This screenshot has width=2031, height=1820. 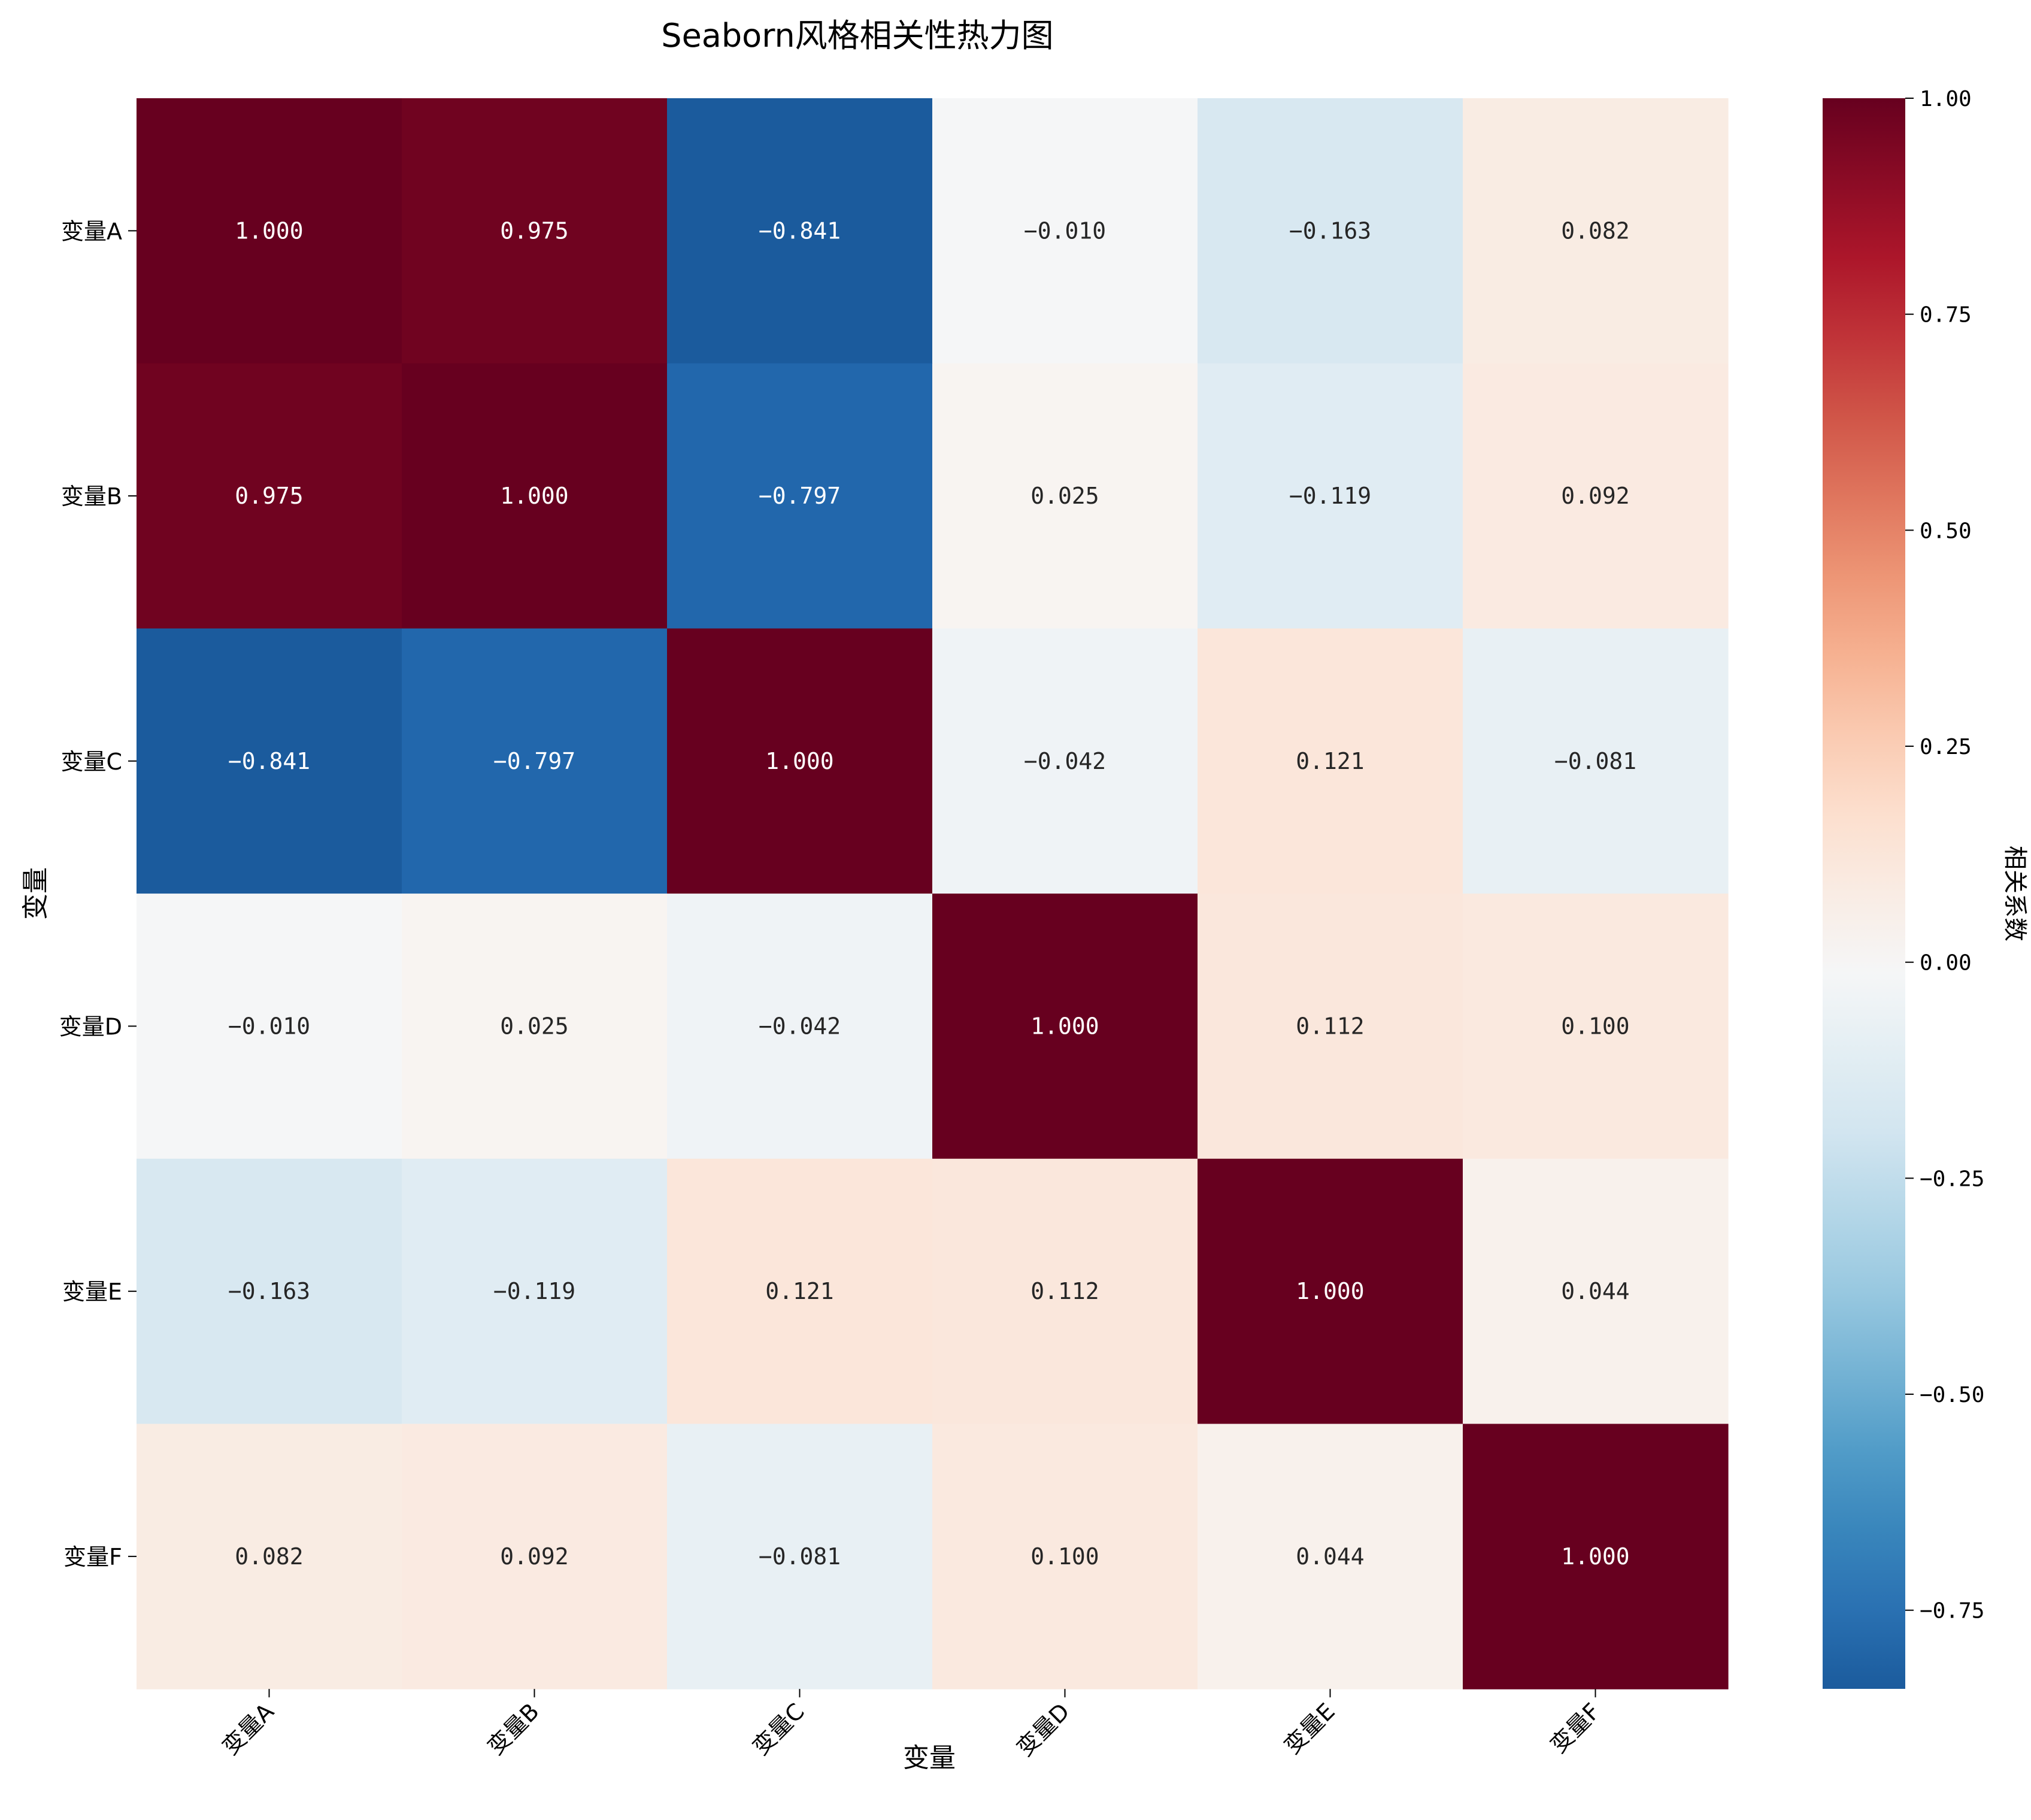 What do you see at coordinates (1952, 1611) in the screenshot?
I see `colorbar-tick-label: −0.75` at bounding box center [1952, 1611].